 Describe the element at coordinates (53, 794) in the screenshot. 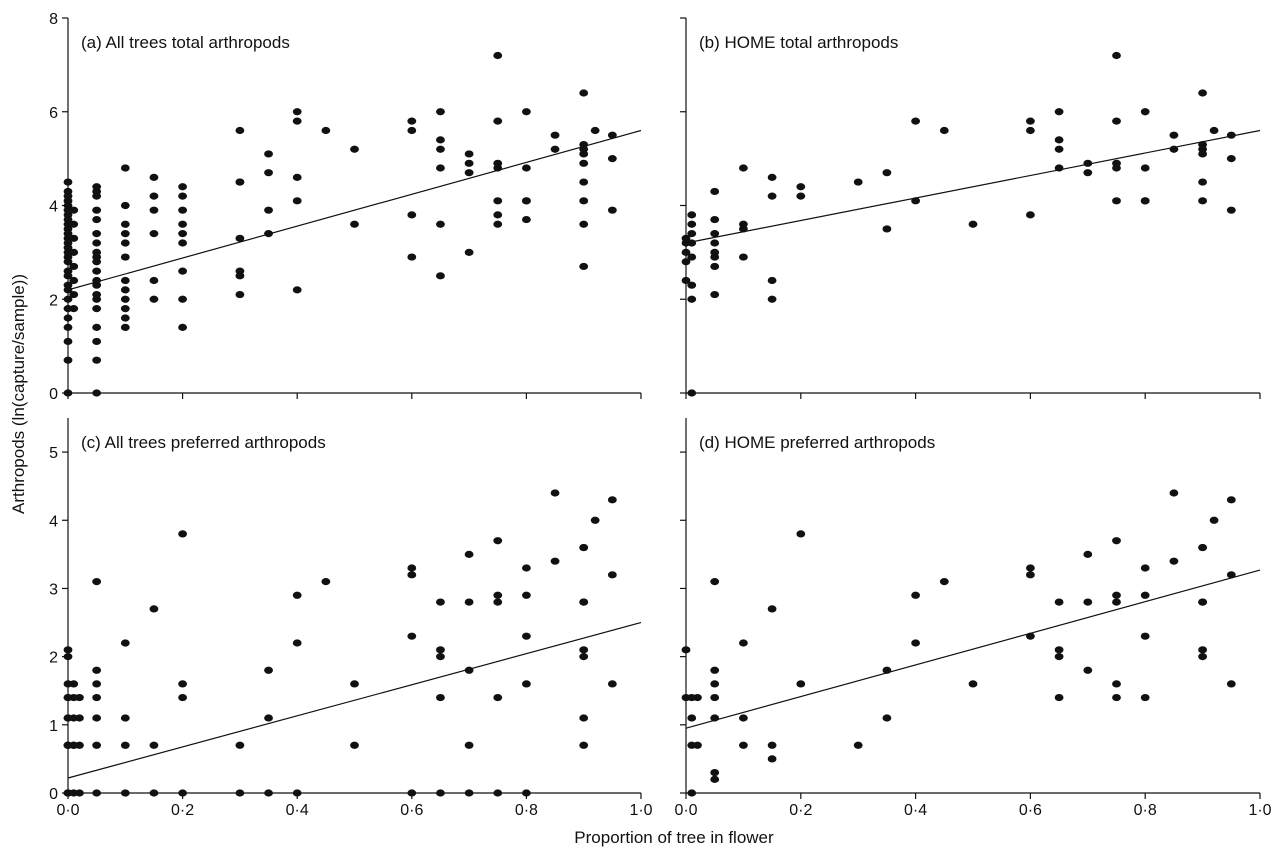

I see `y-tick-label: 0` at that location.